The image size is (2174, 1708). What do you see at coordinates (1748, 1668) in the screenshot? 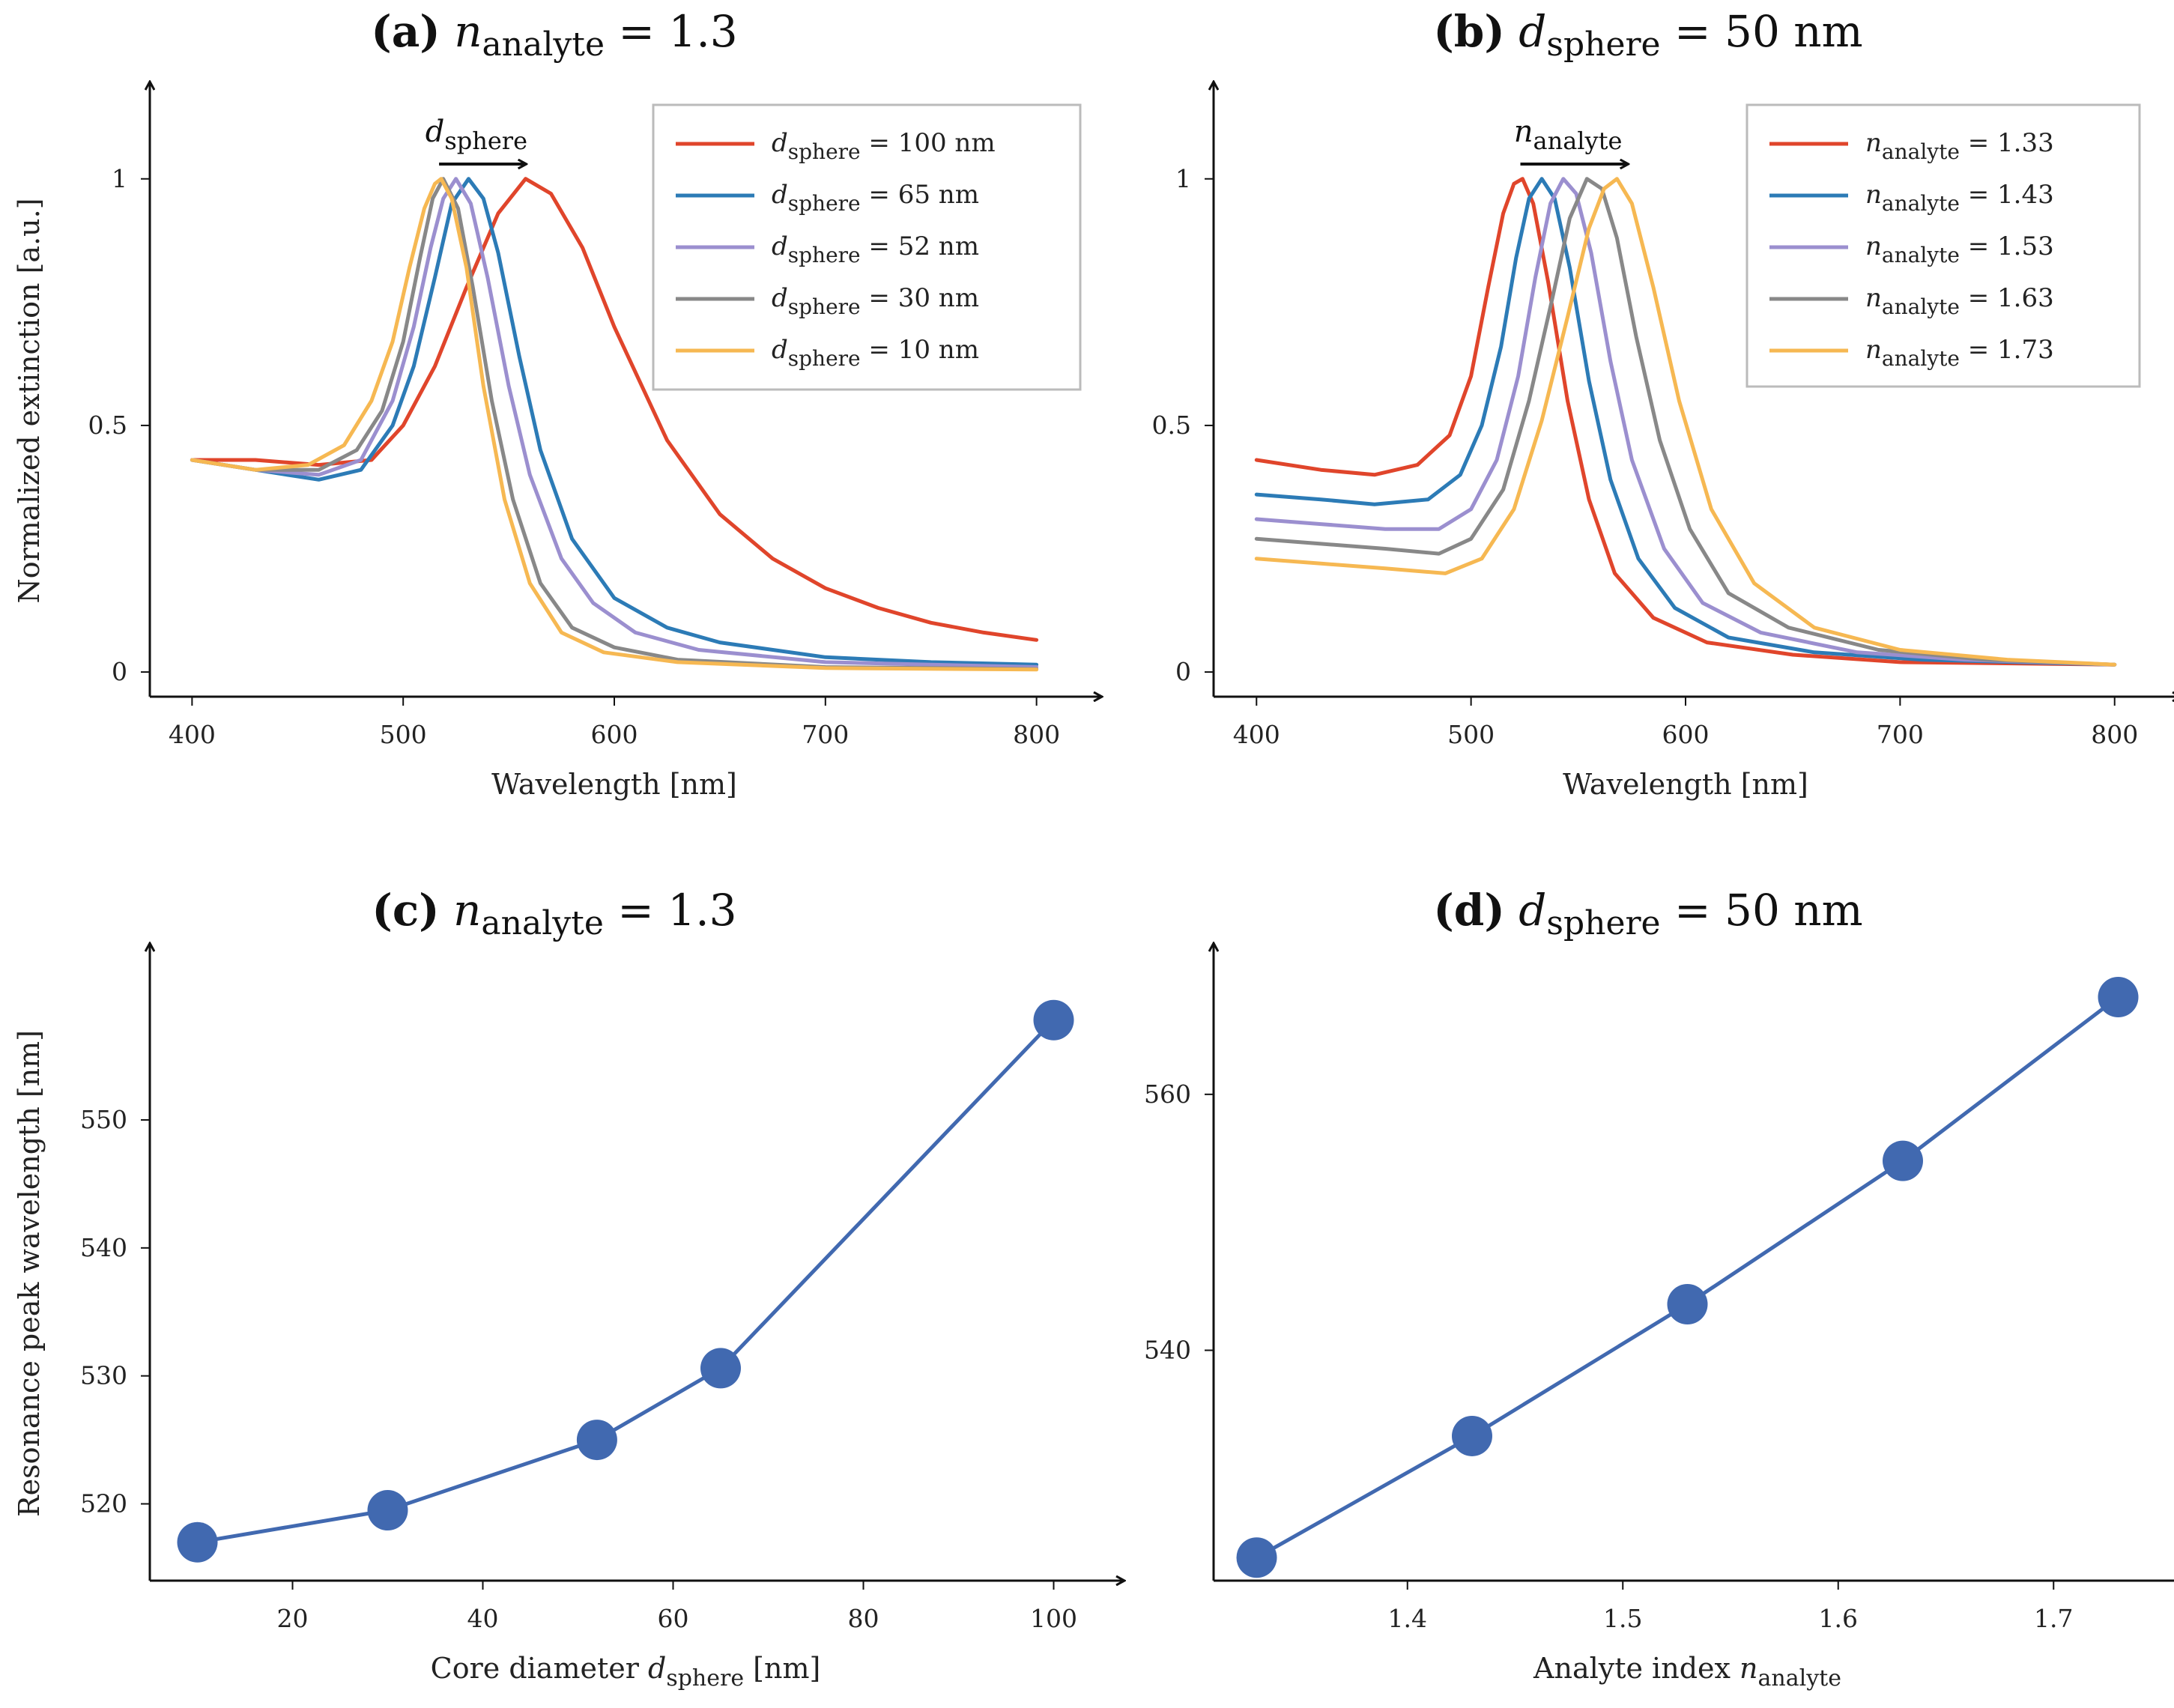
I see `x-label-variable: n` at bounding box center [1748, 1668].